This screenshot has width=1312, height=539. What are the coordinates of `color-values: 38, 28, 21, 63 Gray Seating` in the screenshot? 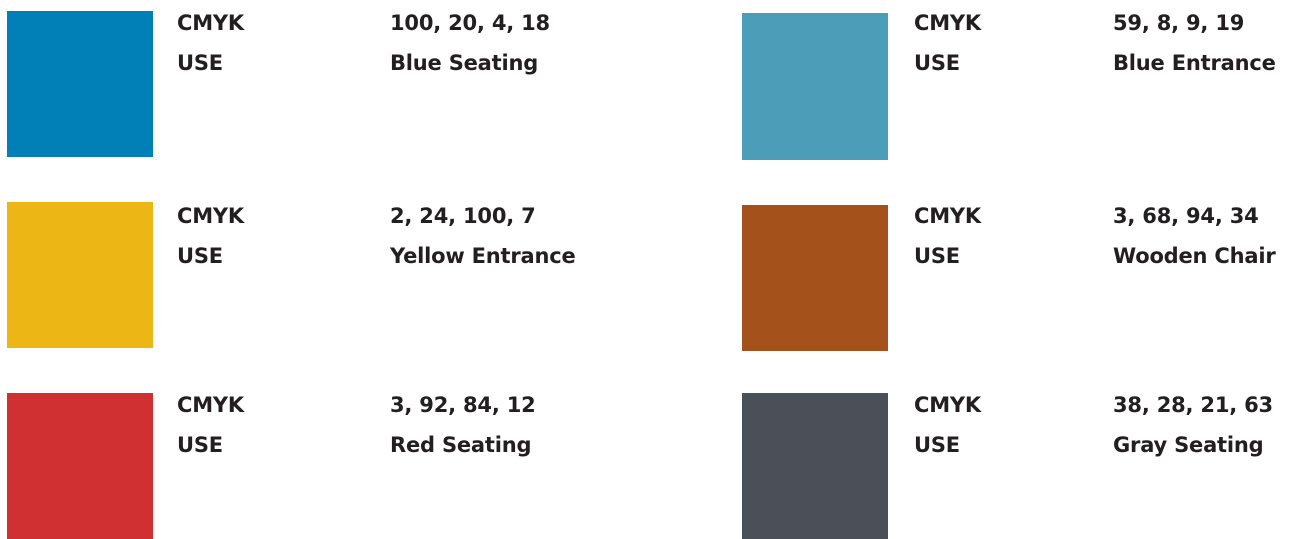 It's located at (1193, 425).